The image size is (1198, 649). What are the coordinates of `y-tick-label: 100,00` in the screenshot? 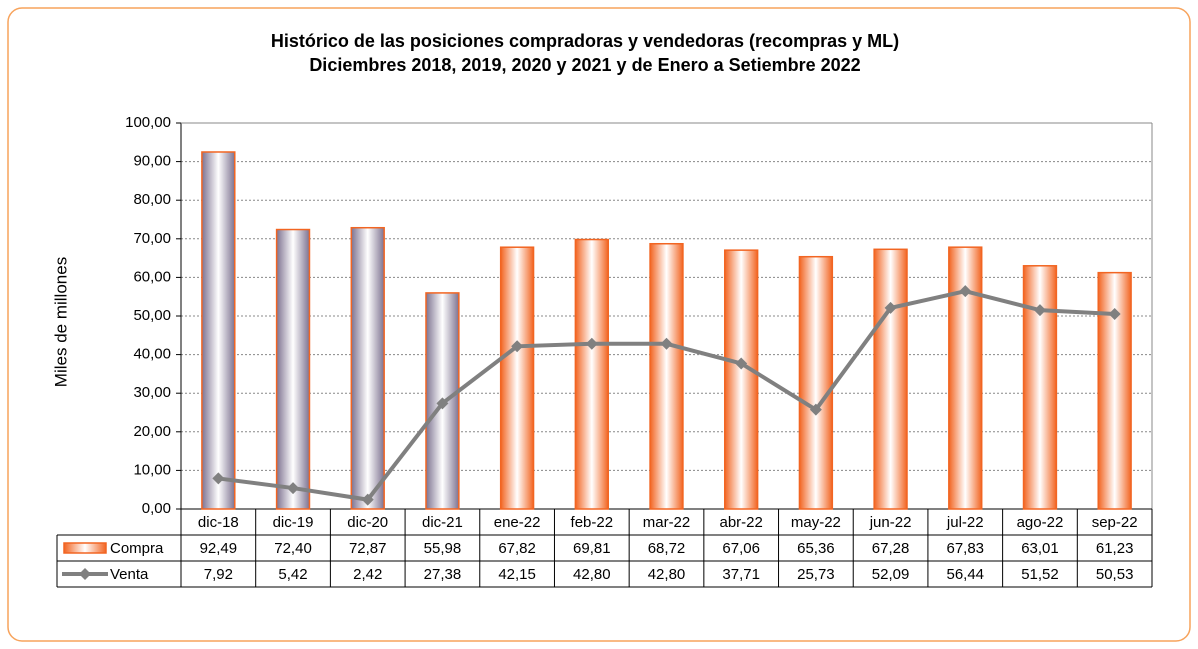 It's located at (148, 122).